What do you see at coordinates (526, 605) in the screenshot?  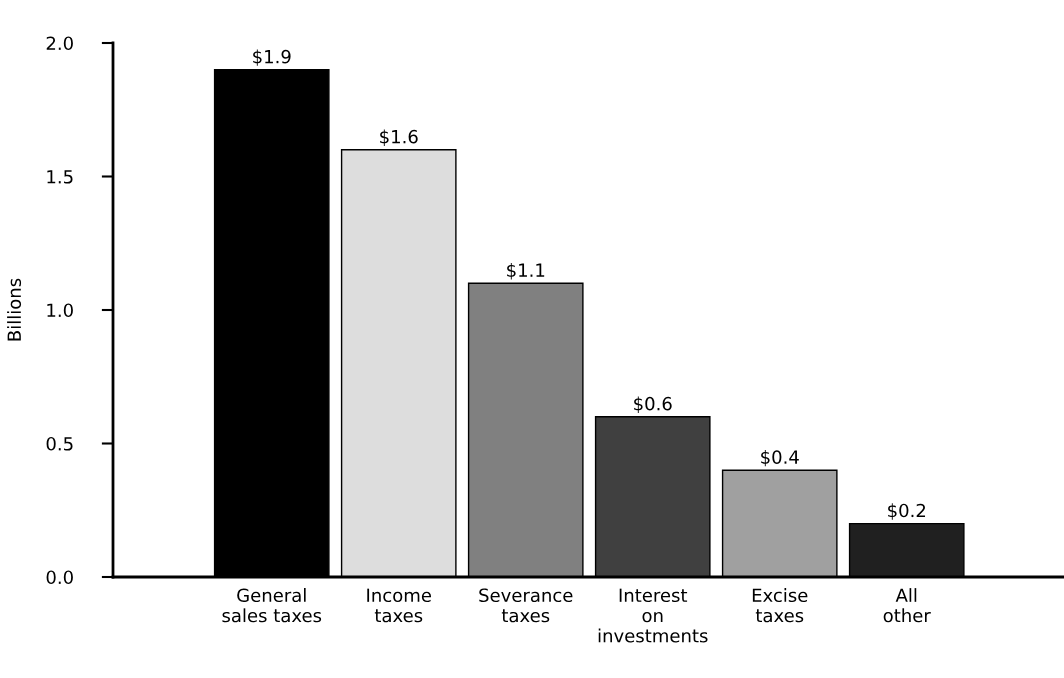 I see `x-tick-label: Severance taxes` at bounding box center [526, 605].